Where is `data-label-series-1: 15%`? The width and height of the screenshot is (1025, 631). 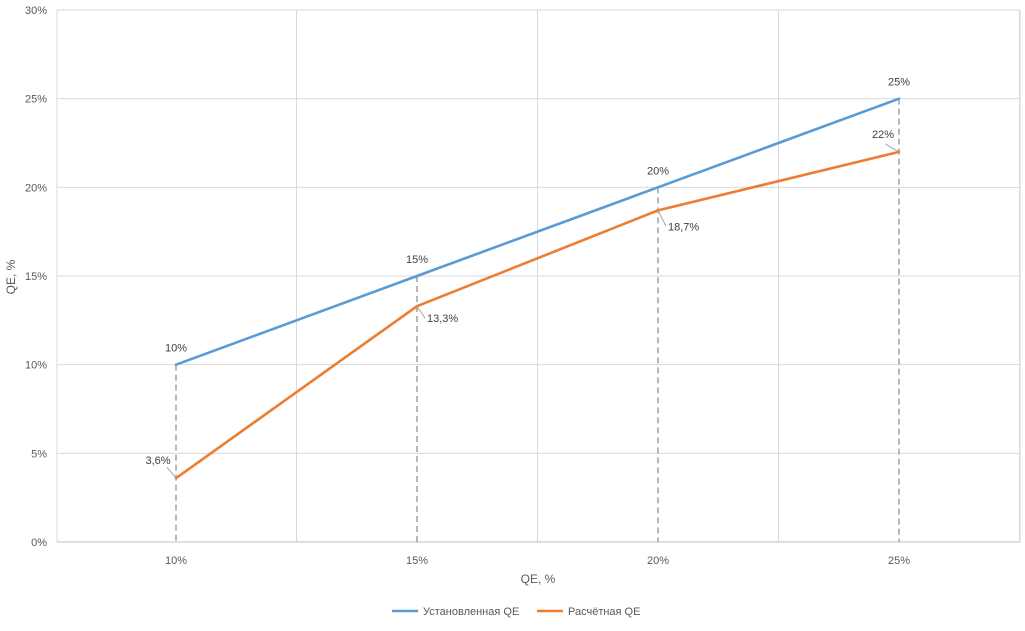
data-label-series-1: 15% is located at coordinates (417, 260).